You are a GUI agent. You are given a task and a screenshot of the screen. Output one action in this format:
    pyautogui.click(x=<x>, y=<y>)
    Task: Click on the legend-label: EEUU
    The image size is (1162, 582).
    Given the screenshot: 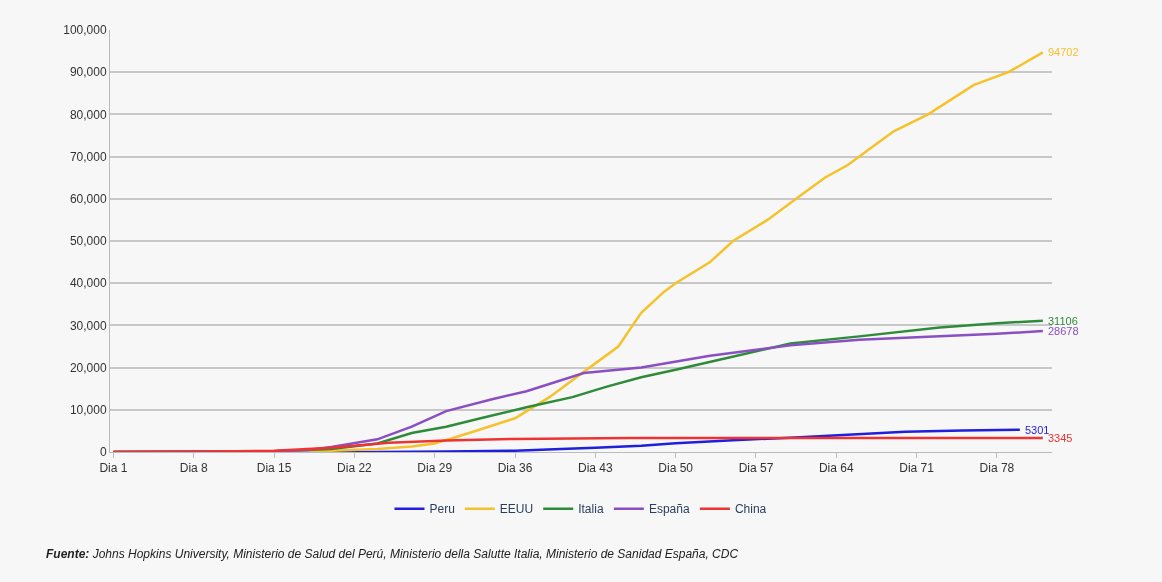 What is the action you would take?
    pyautogui.click(x=516, y=509)
    